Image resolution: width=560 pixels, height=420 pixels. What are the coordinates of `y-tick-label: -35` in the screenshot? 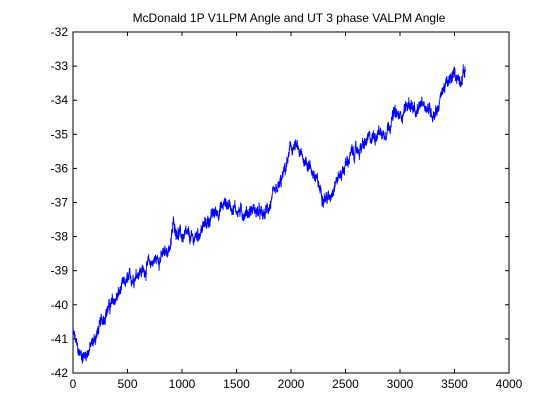 It's located at (60, 134).